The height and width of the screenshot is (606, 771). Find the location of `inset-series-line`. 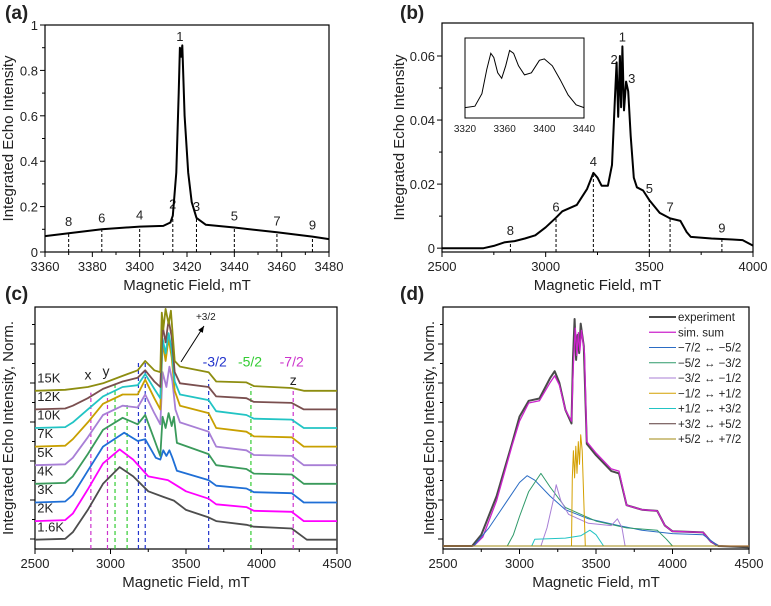

inset-series-line is located at coordinates (524, 79).